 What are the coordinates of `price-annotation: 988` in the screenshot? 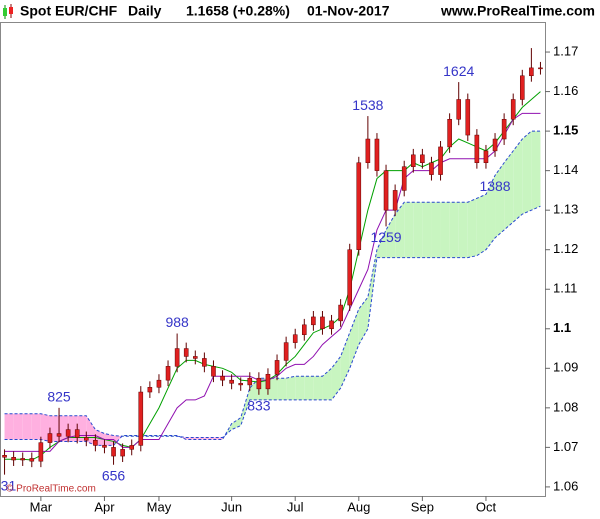 It's located at (177, 322).